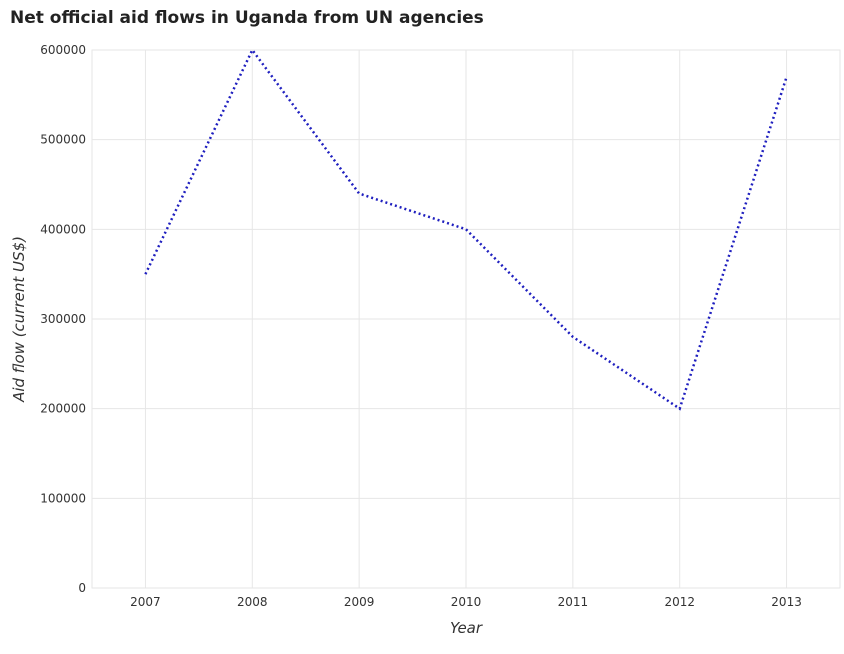  What do you see at coordinates (63, 229) in the screenshot?
I see `y-tick-label: 400000` at bounding box center [63, 229].